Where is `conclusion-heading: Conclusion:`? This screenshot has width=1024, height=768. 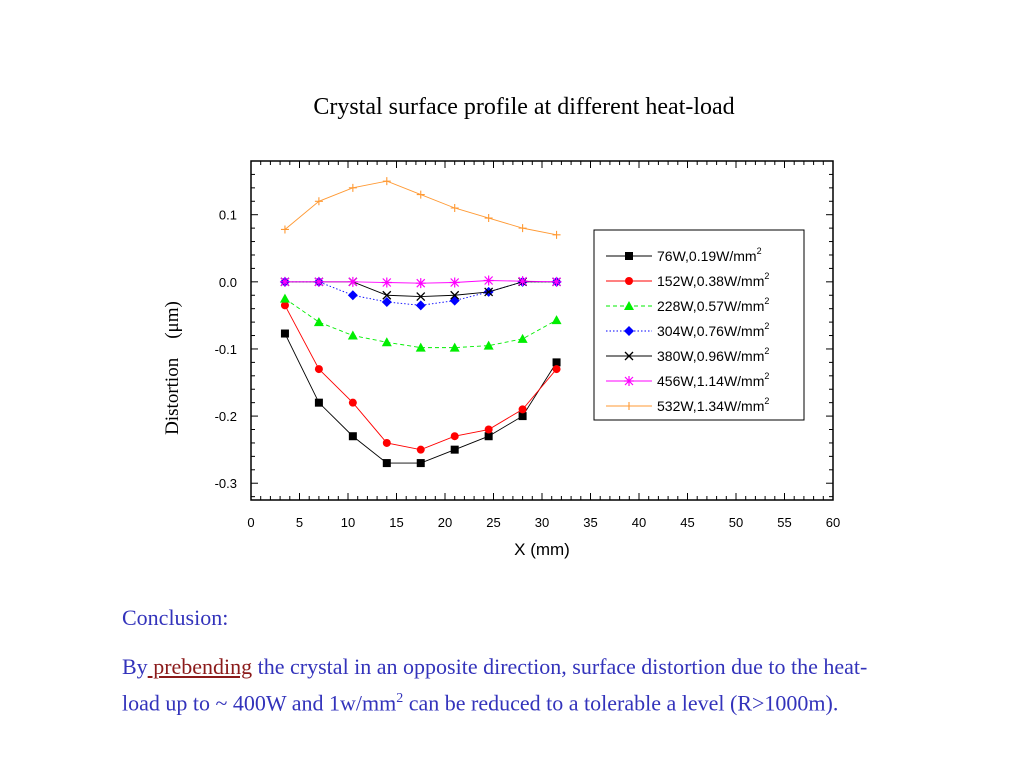
conclusion-heading: Conclusion: is located at coordinates (175, 617).